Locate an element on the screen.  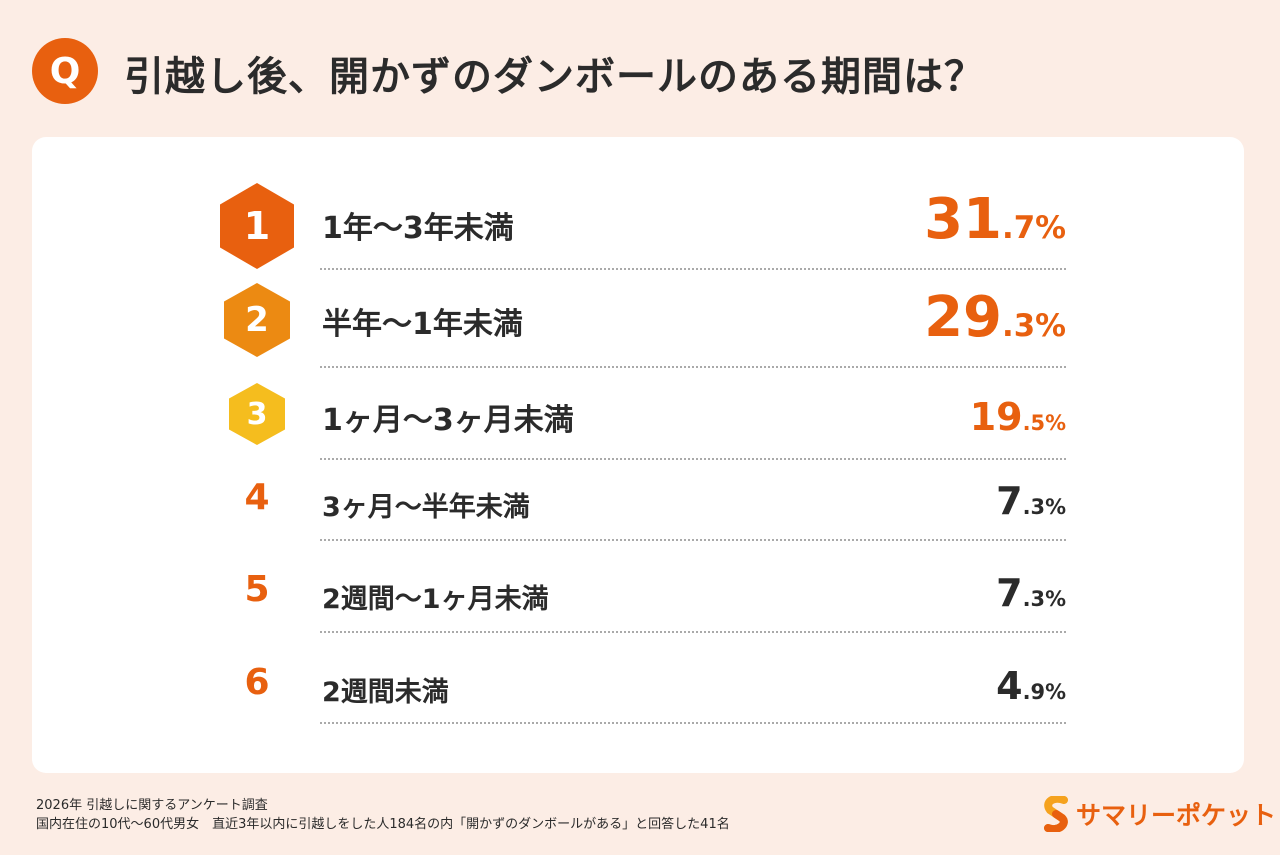
rank-number: 4 is located at coordinates (257, 497).